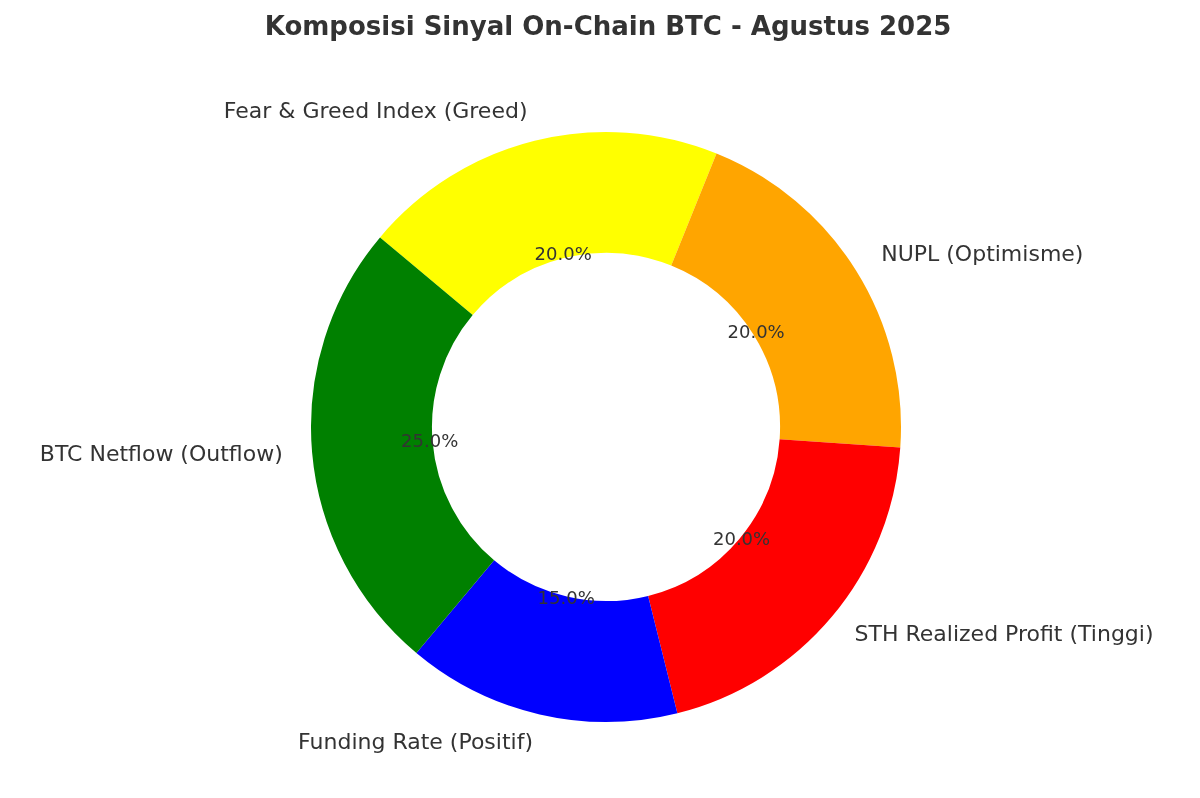 The height and width of the screenshot is (798, 1200). I want to click on slice-label: BTC Netflow (Outflow), so click(161, 453).